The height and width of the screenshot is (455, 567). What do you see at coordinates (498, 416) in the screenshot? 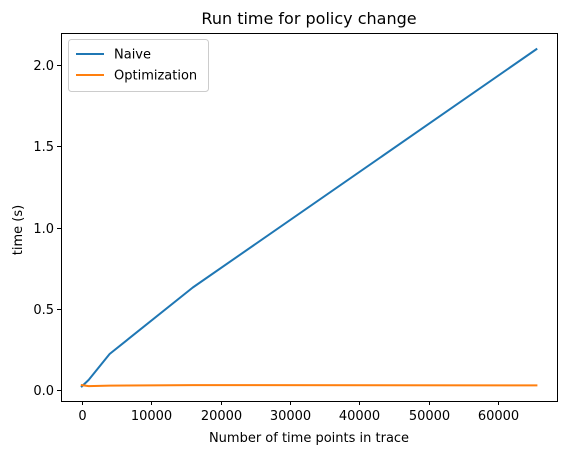
I see `x-tick-label: 60000` at bounding box center [498, 416].